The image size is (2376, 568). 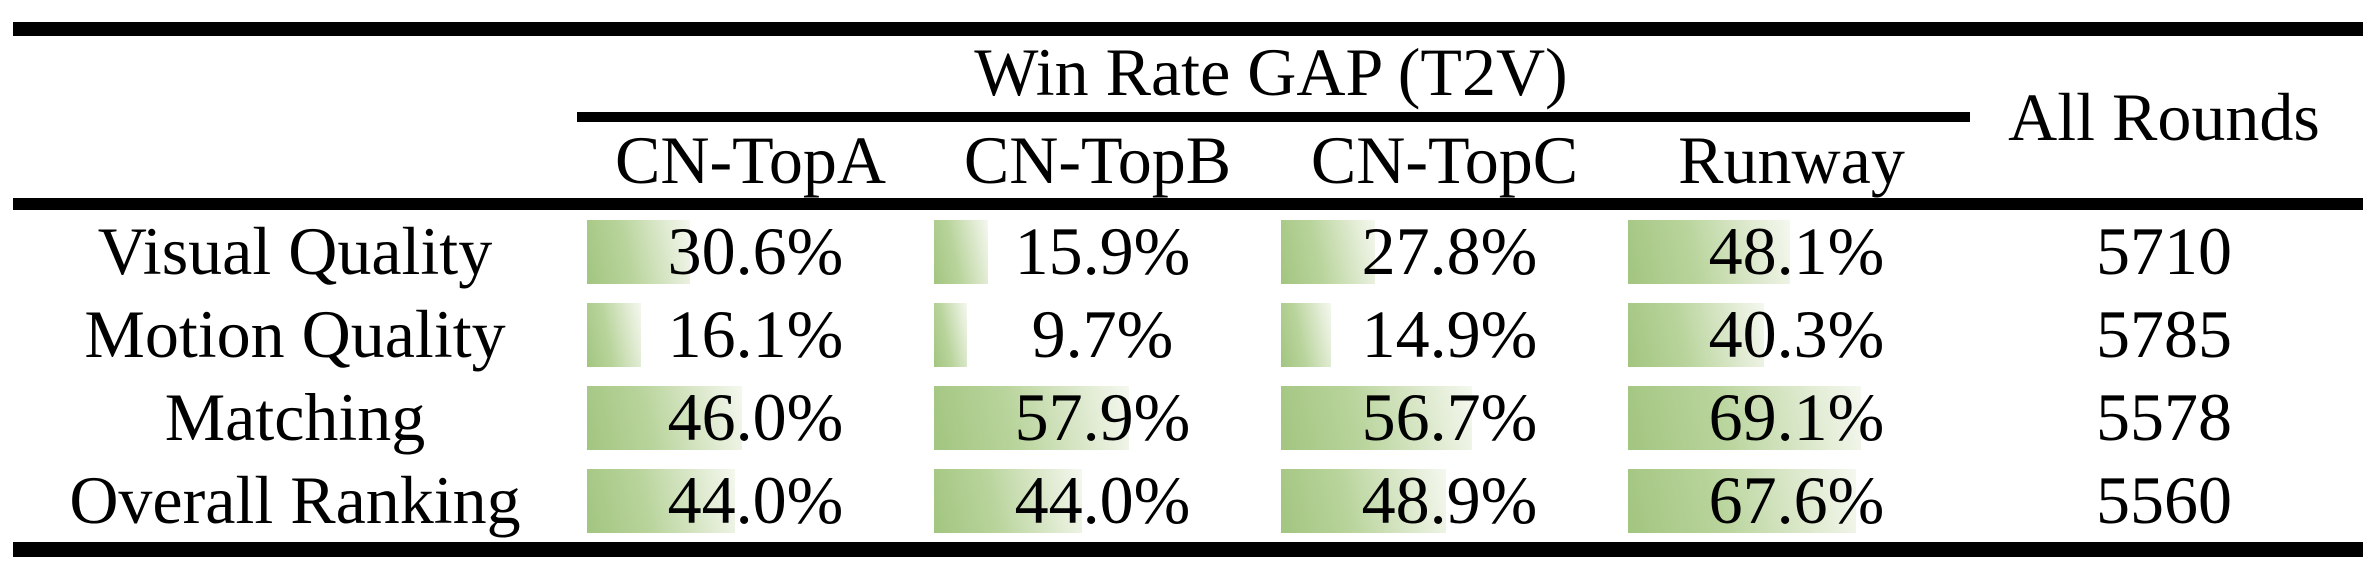 I want to click on data-cell: 46.0%, so click(x=750, y=417).